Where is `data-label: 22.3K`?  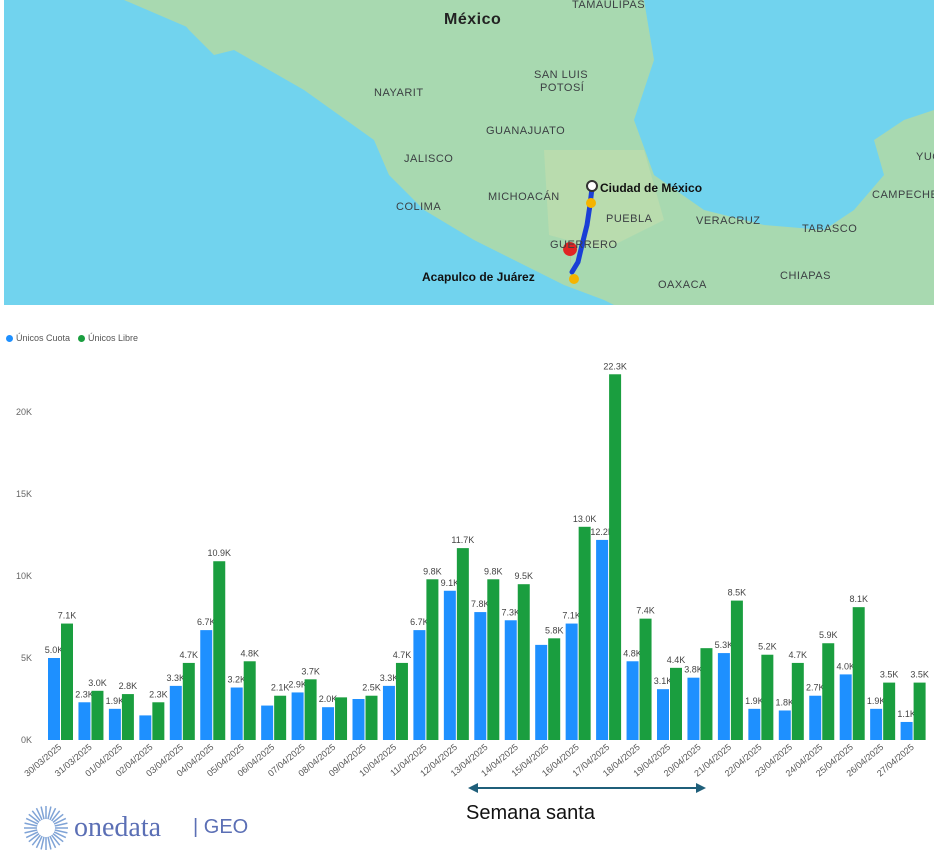 data-label: 22.3K is located at coordinates (615, 366).